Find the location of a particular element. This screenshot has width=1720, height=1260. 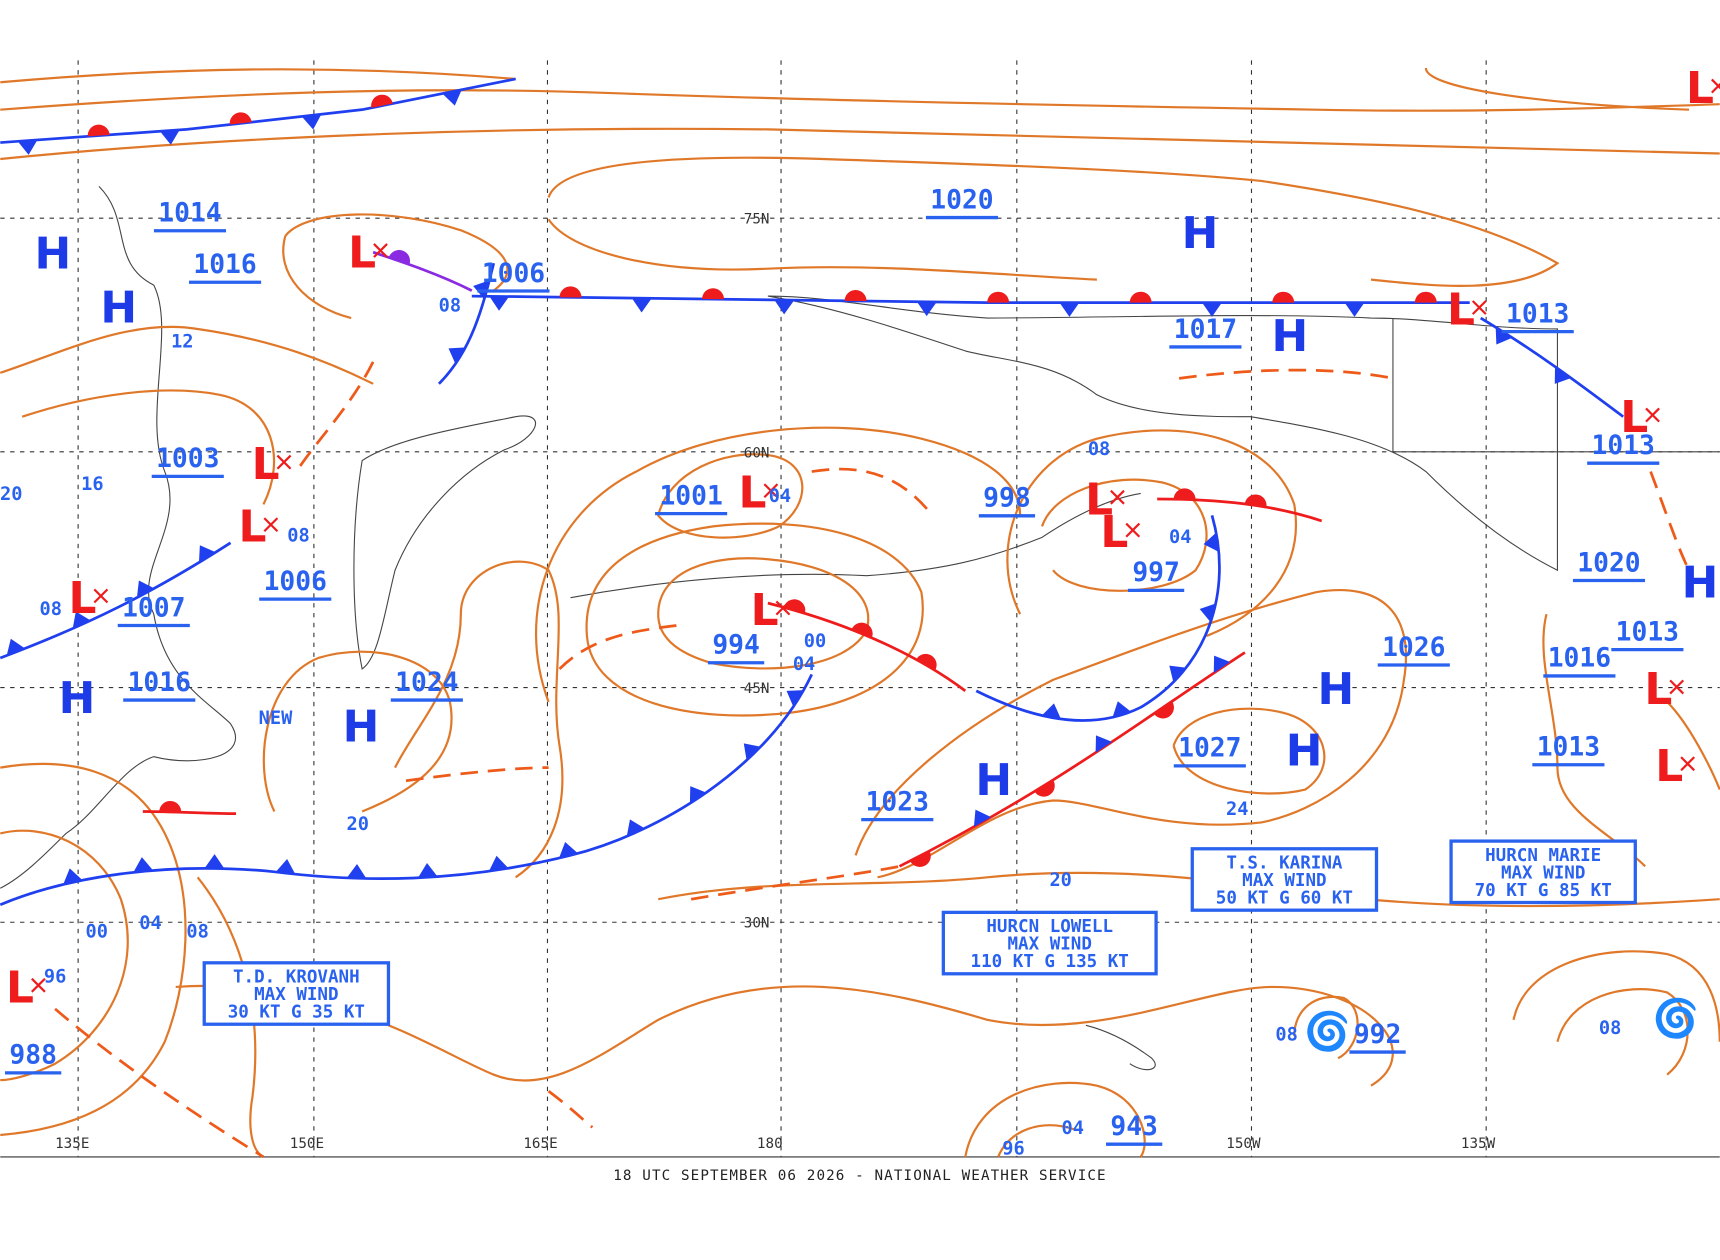

isobar-label: 96 is located at coordinates (1013, 1149).